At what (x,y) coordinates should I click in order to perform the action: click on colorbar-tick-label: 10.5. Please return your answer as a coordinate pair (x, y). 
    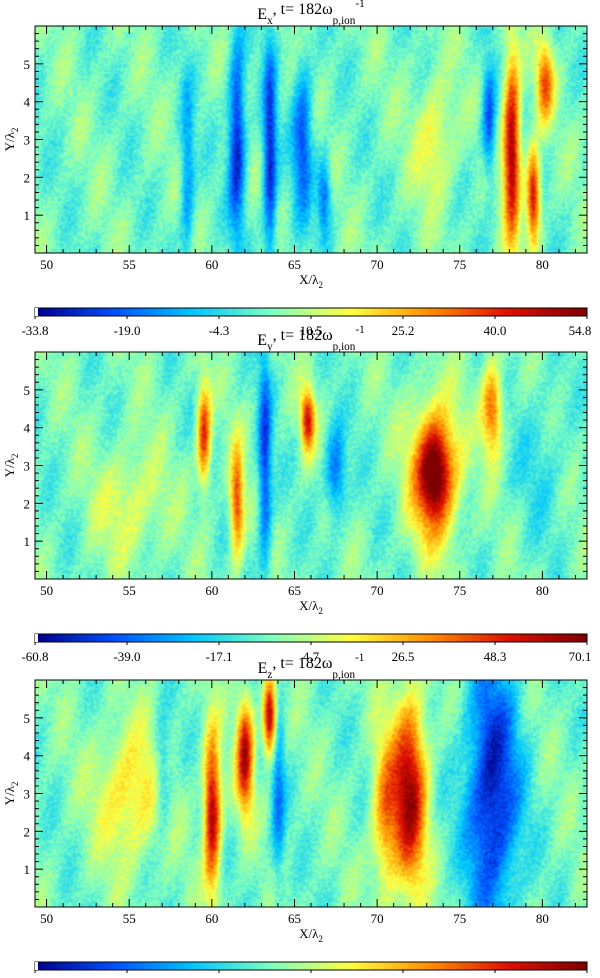
    Looking at the image, I should click on (311, 330).